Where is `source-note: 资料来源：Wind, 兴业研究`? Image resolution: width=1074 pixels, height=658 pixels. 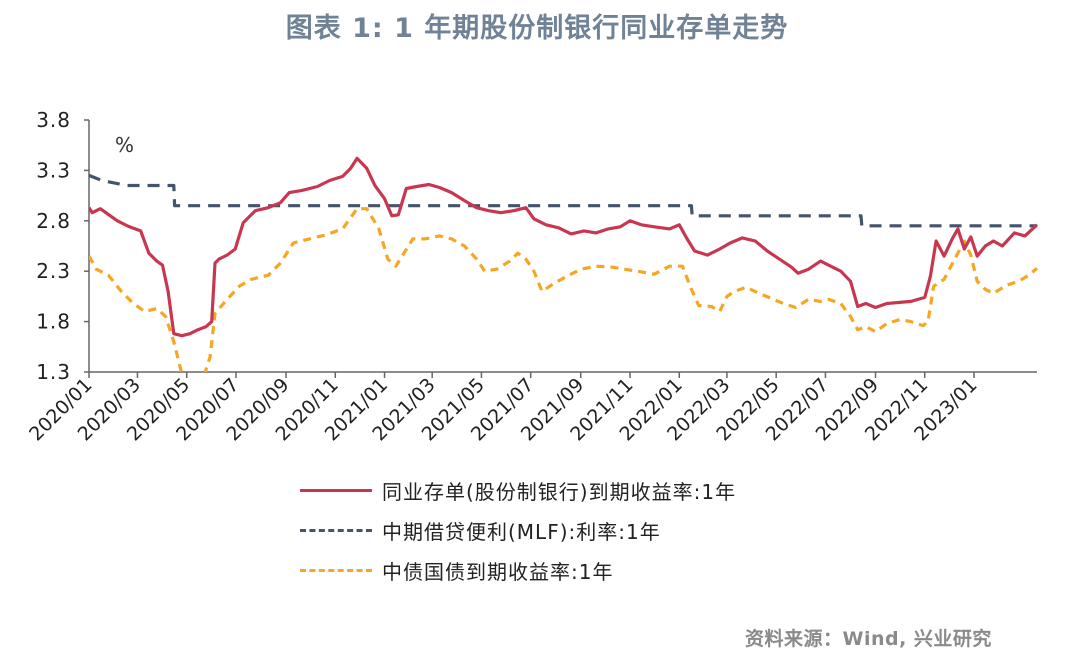 source-note: 资料来源：Wind, 兴业研究 is located at coordinates (868, 639).